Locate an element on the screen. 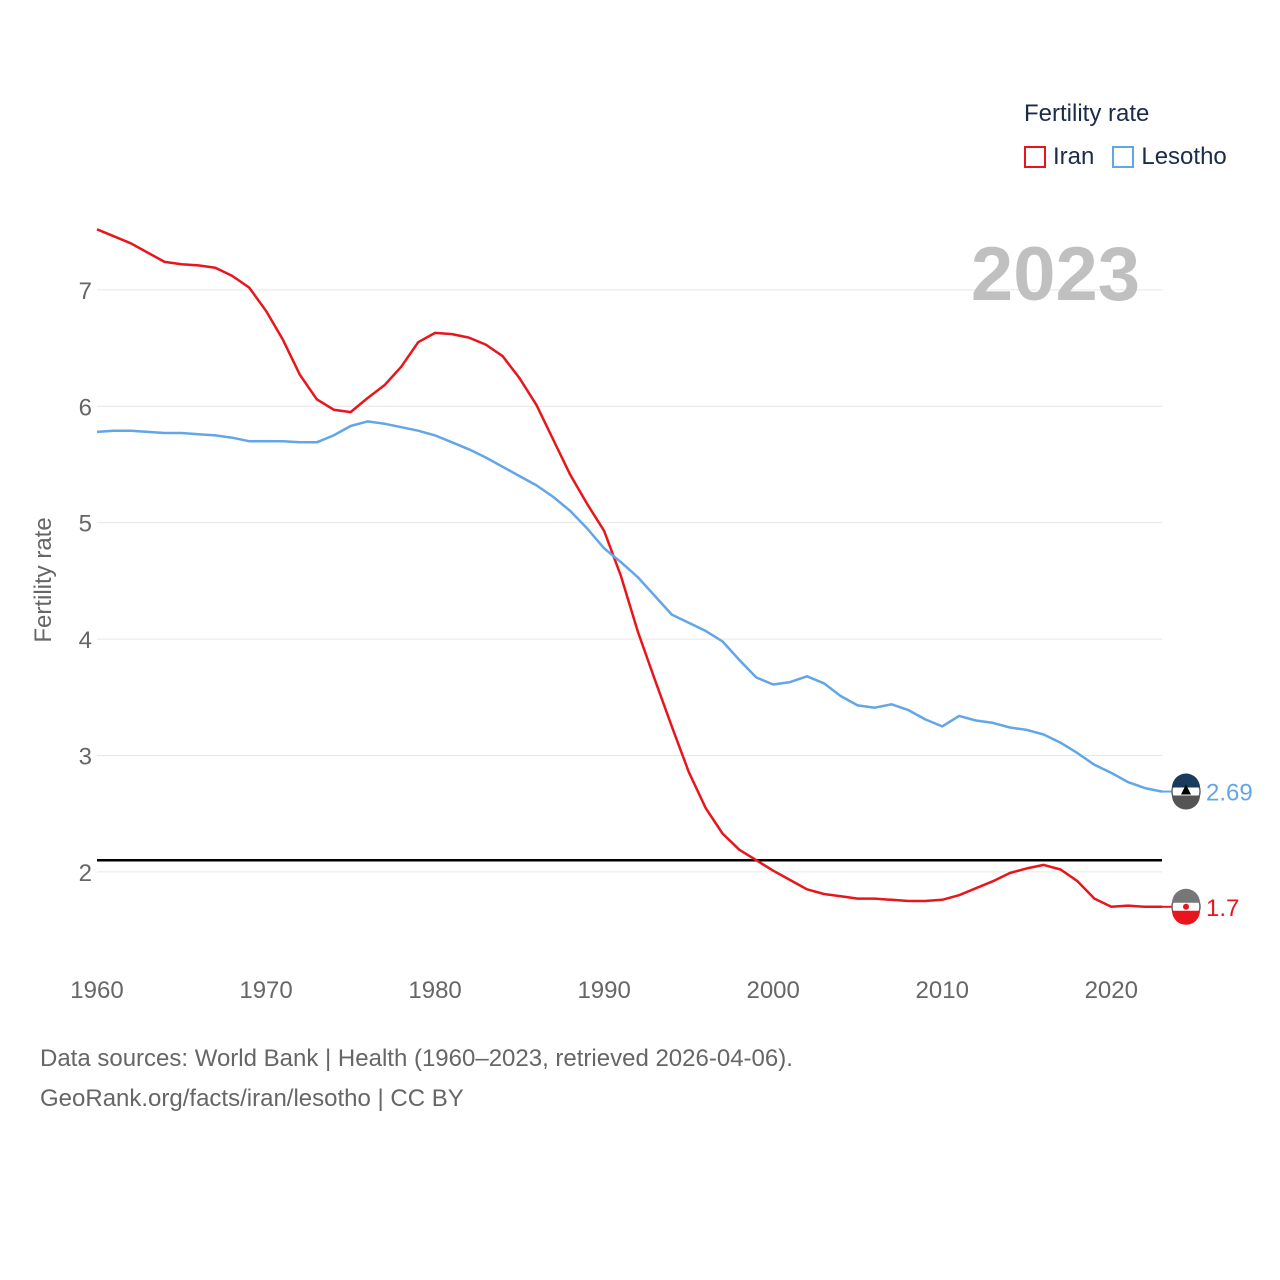 Image resolution: width=1280 pixels, height=1280 pixels. y-tick-label-4: 4 is located at coordinates (85, 640).